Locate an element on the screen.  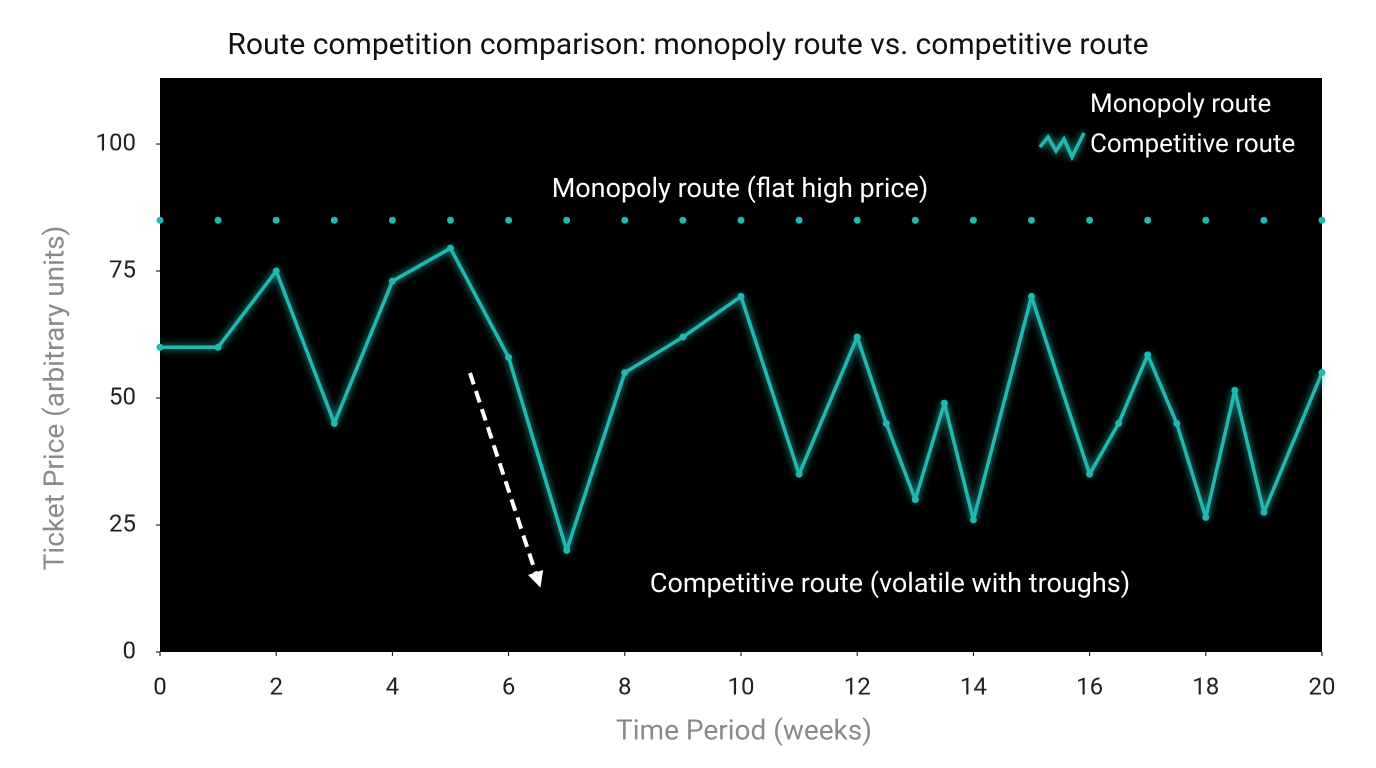
legend-label: Monopoly route is located at coordinates (1180, 104).